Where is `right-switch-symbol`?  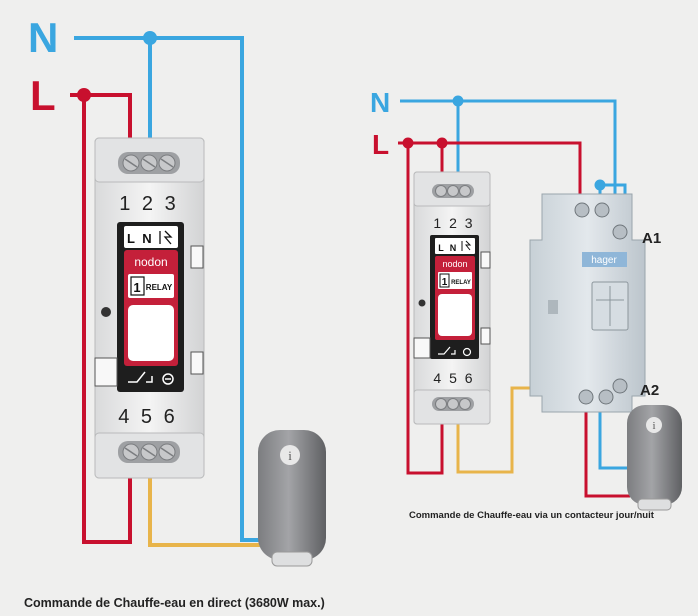 right-switch-symbol is located at coordinates (466, 245).